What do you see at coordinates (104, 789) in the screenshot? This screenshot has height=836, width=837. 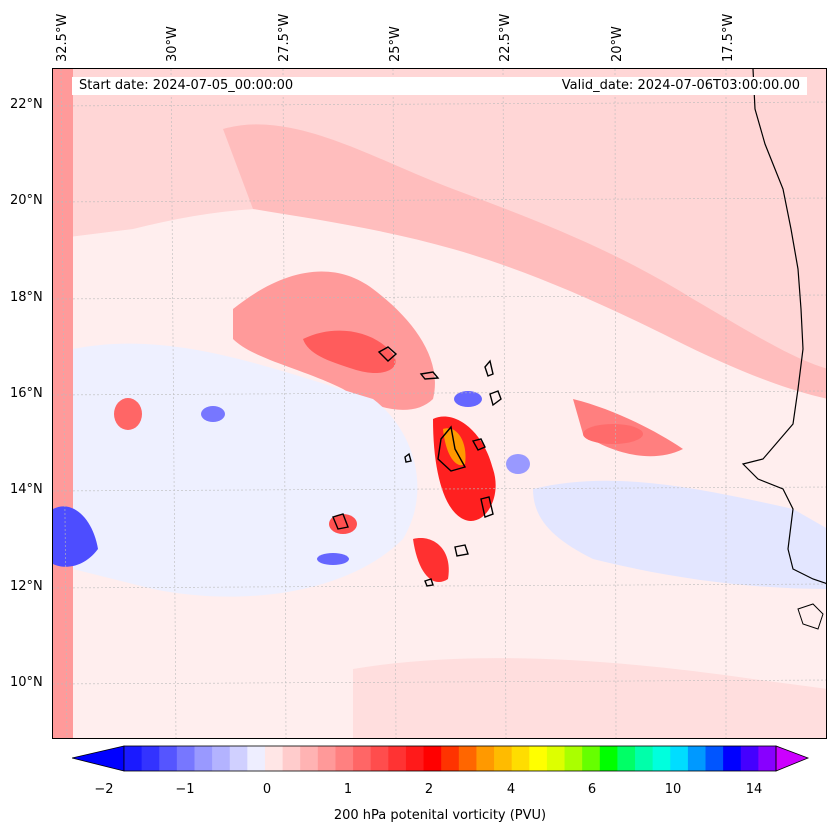 I see `colorbar-tick: −2` at bounding box center [104, 789].